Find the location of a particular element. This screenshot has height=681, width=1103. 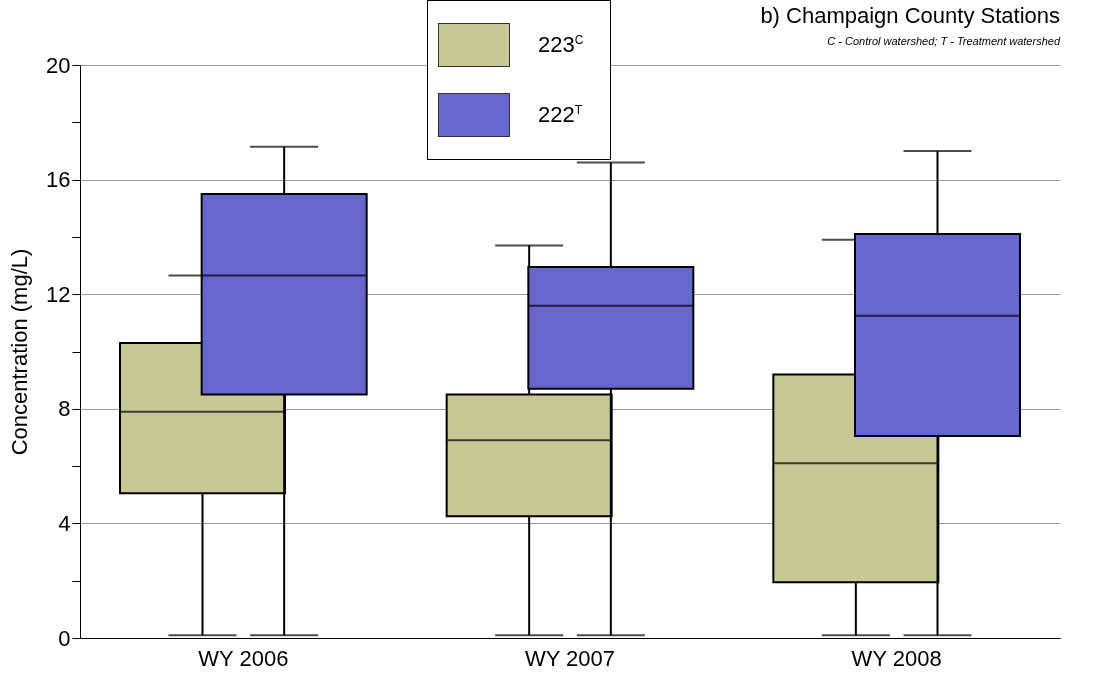

y-tick-label: 12 is located at coordinates (58, 294).